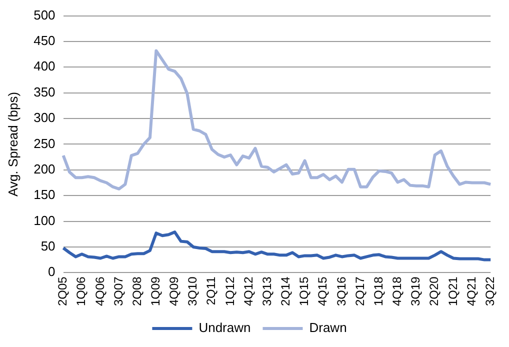 The width and height of the screenshot is (509, 347). What do you see at coordinates (45, 66) in the screenshot?
I see `y-tick-label: 400` at bounding box center [45, 66].